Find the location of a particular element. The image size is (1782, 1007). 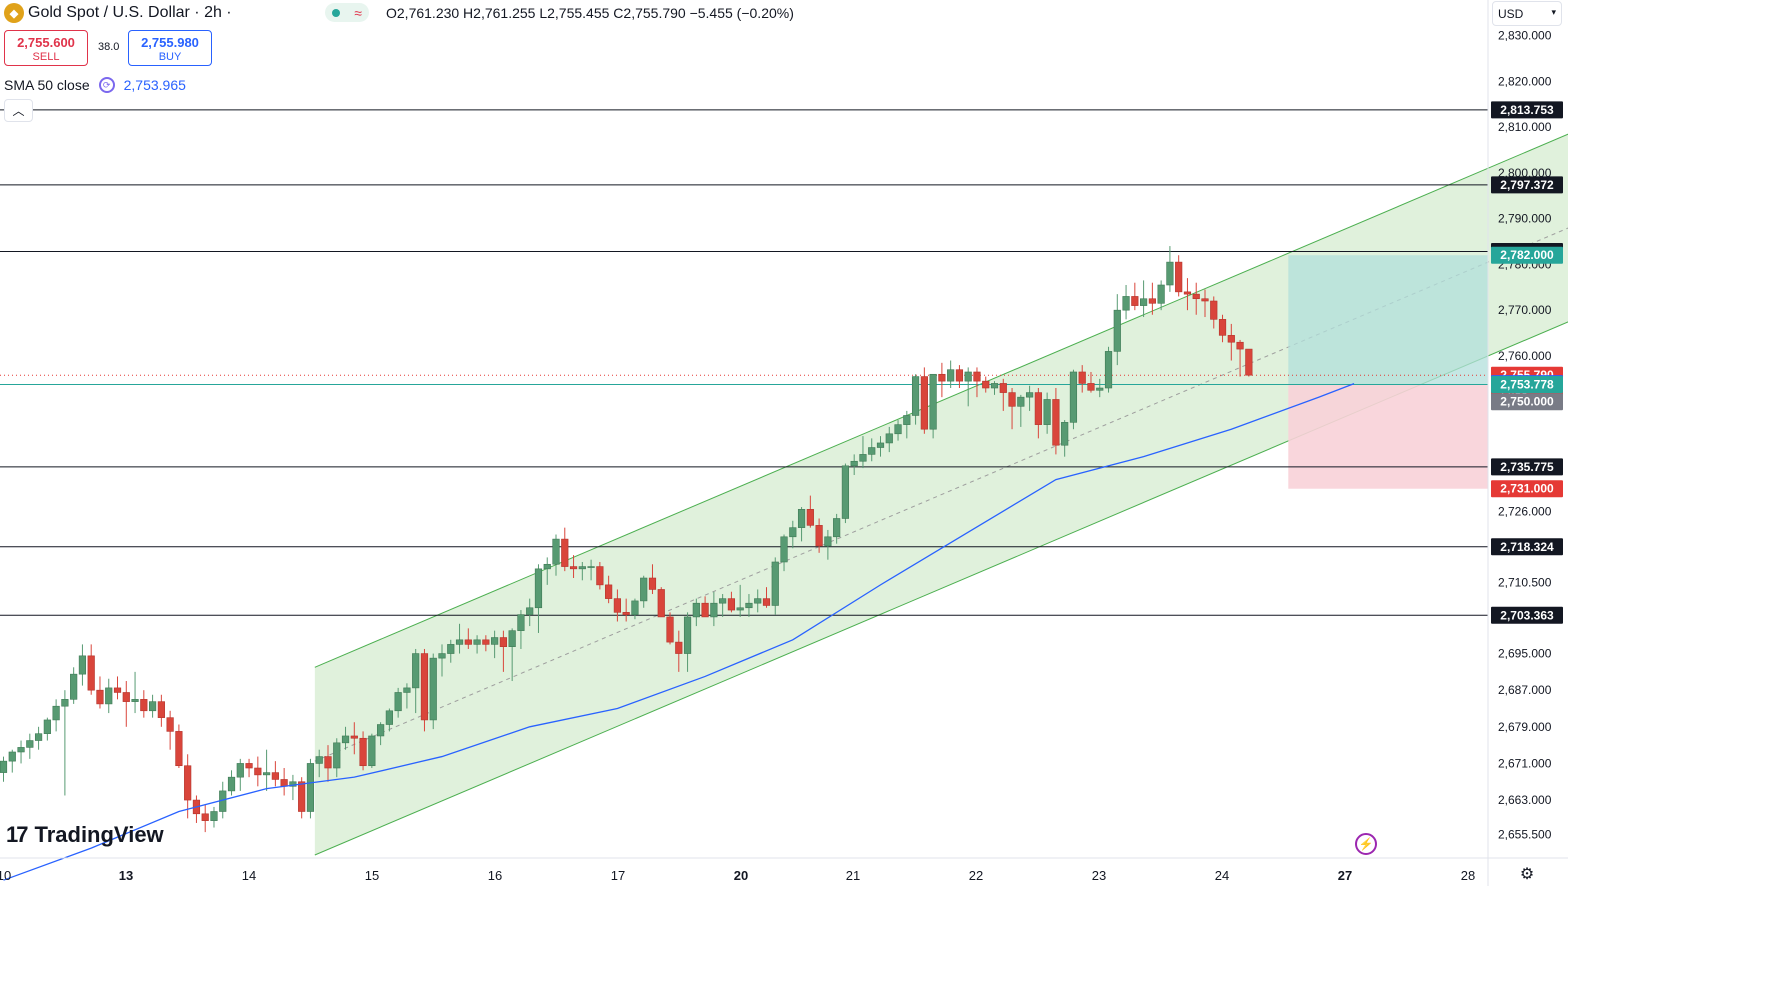

price-tag: 2,782.000 is located at coordinates (1527, 255).